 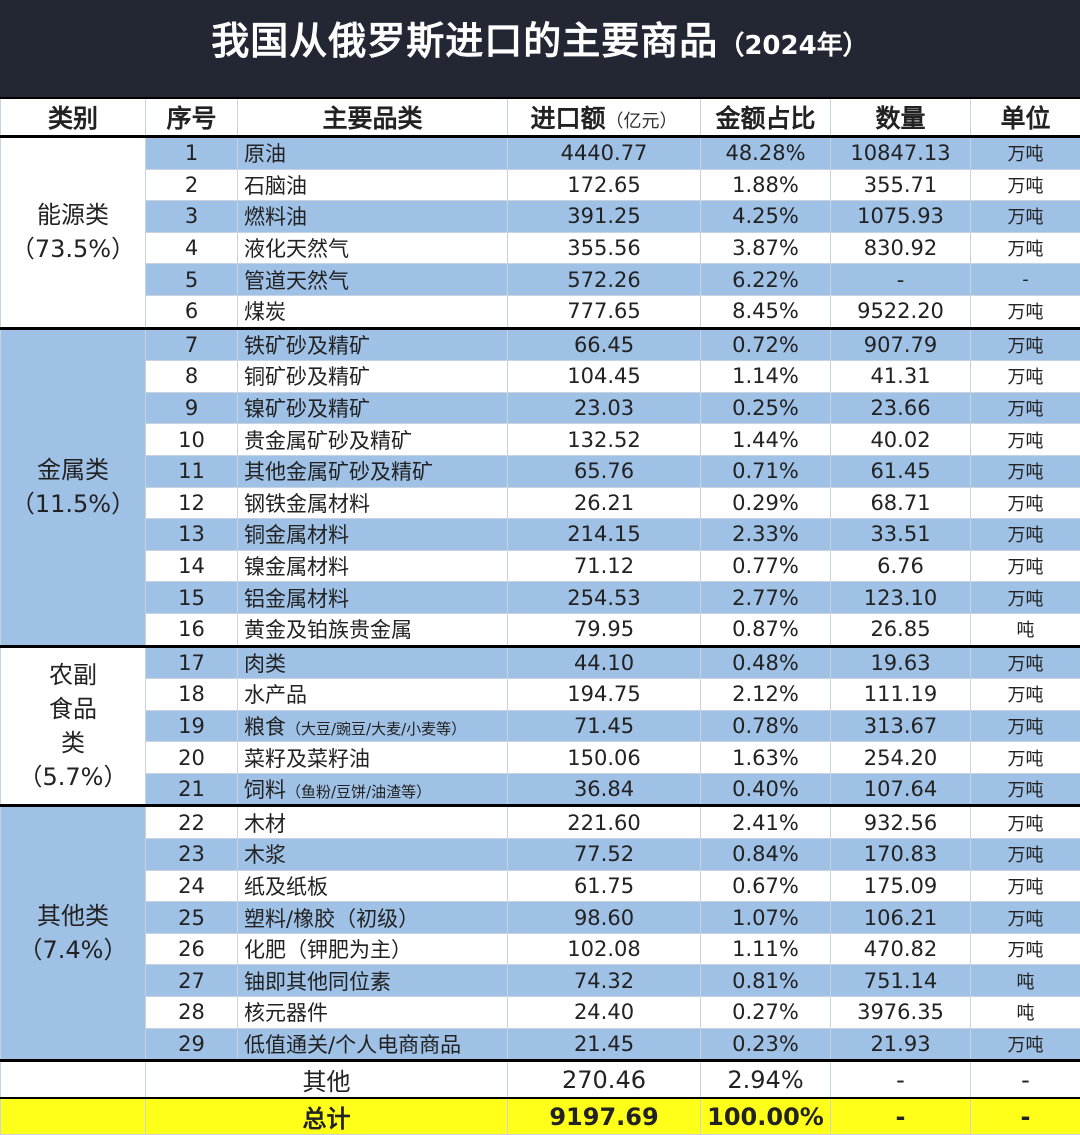 I want to click on row-amount: 77.52, so click(x=604, y=855).